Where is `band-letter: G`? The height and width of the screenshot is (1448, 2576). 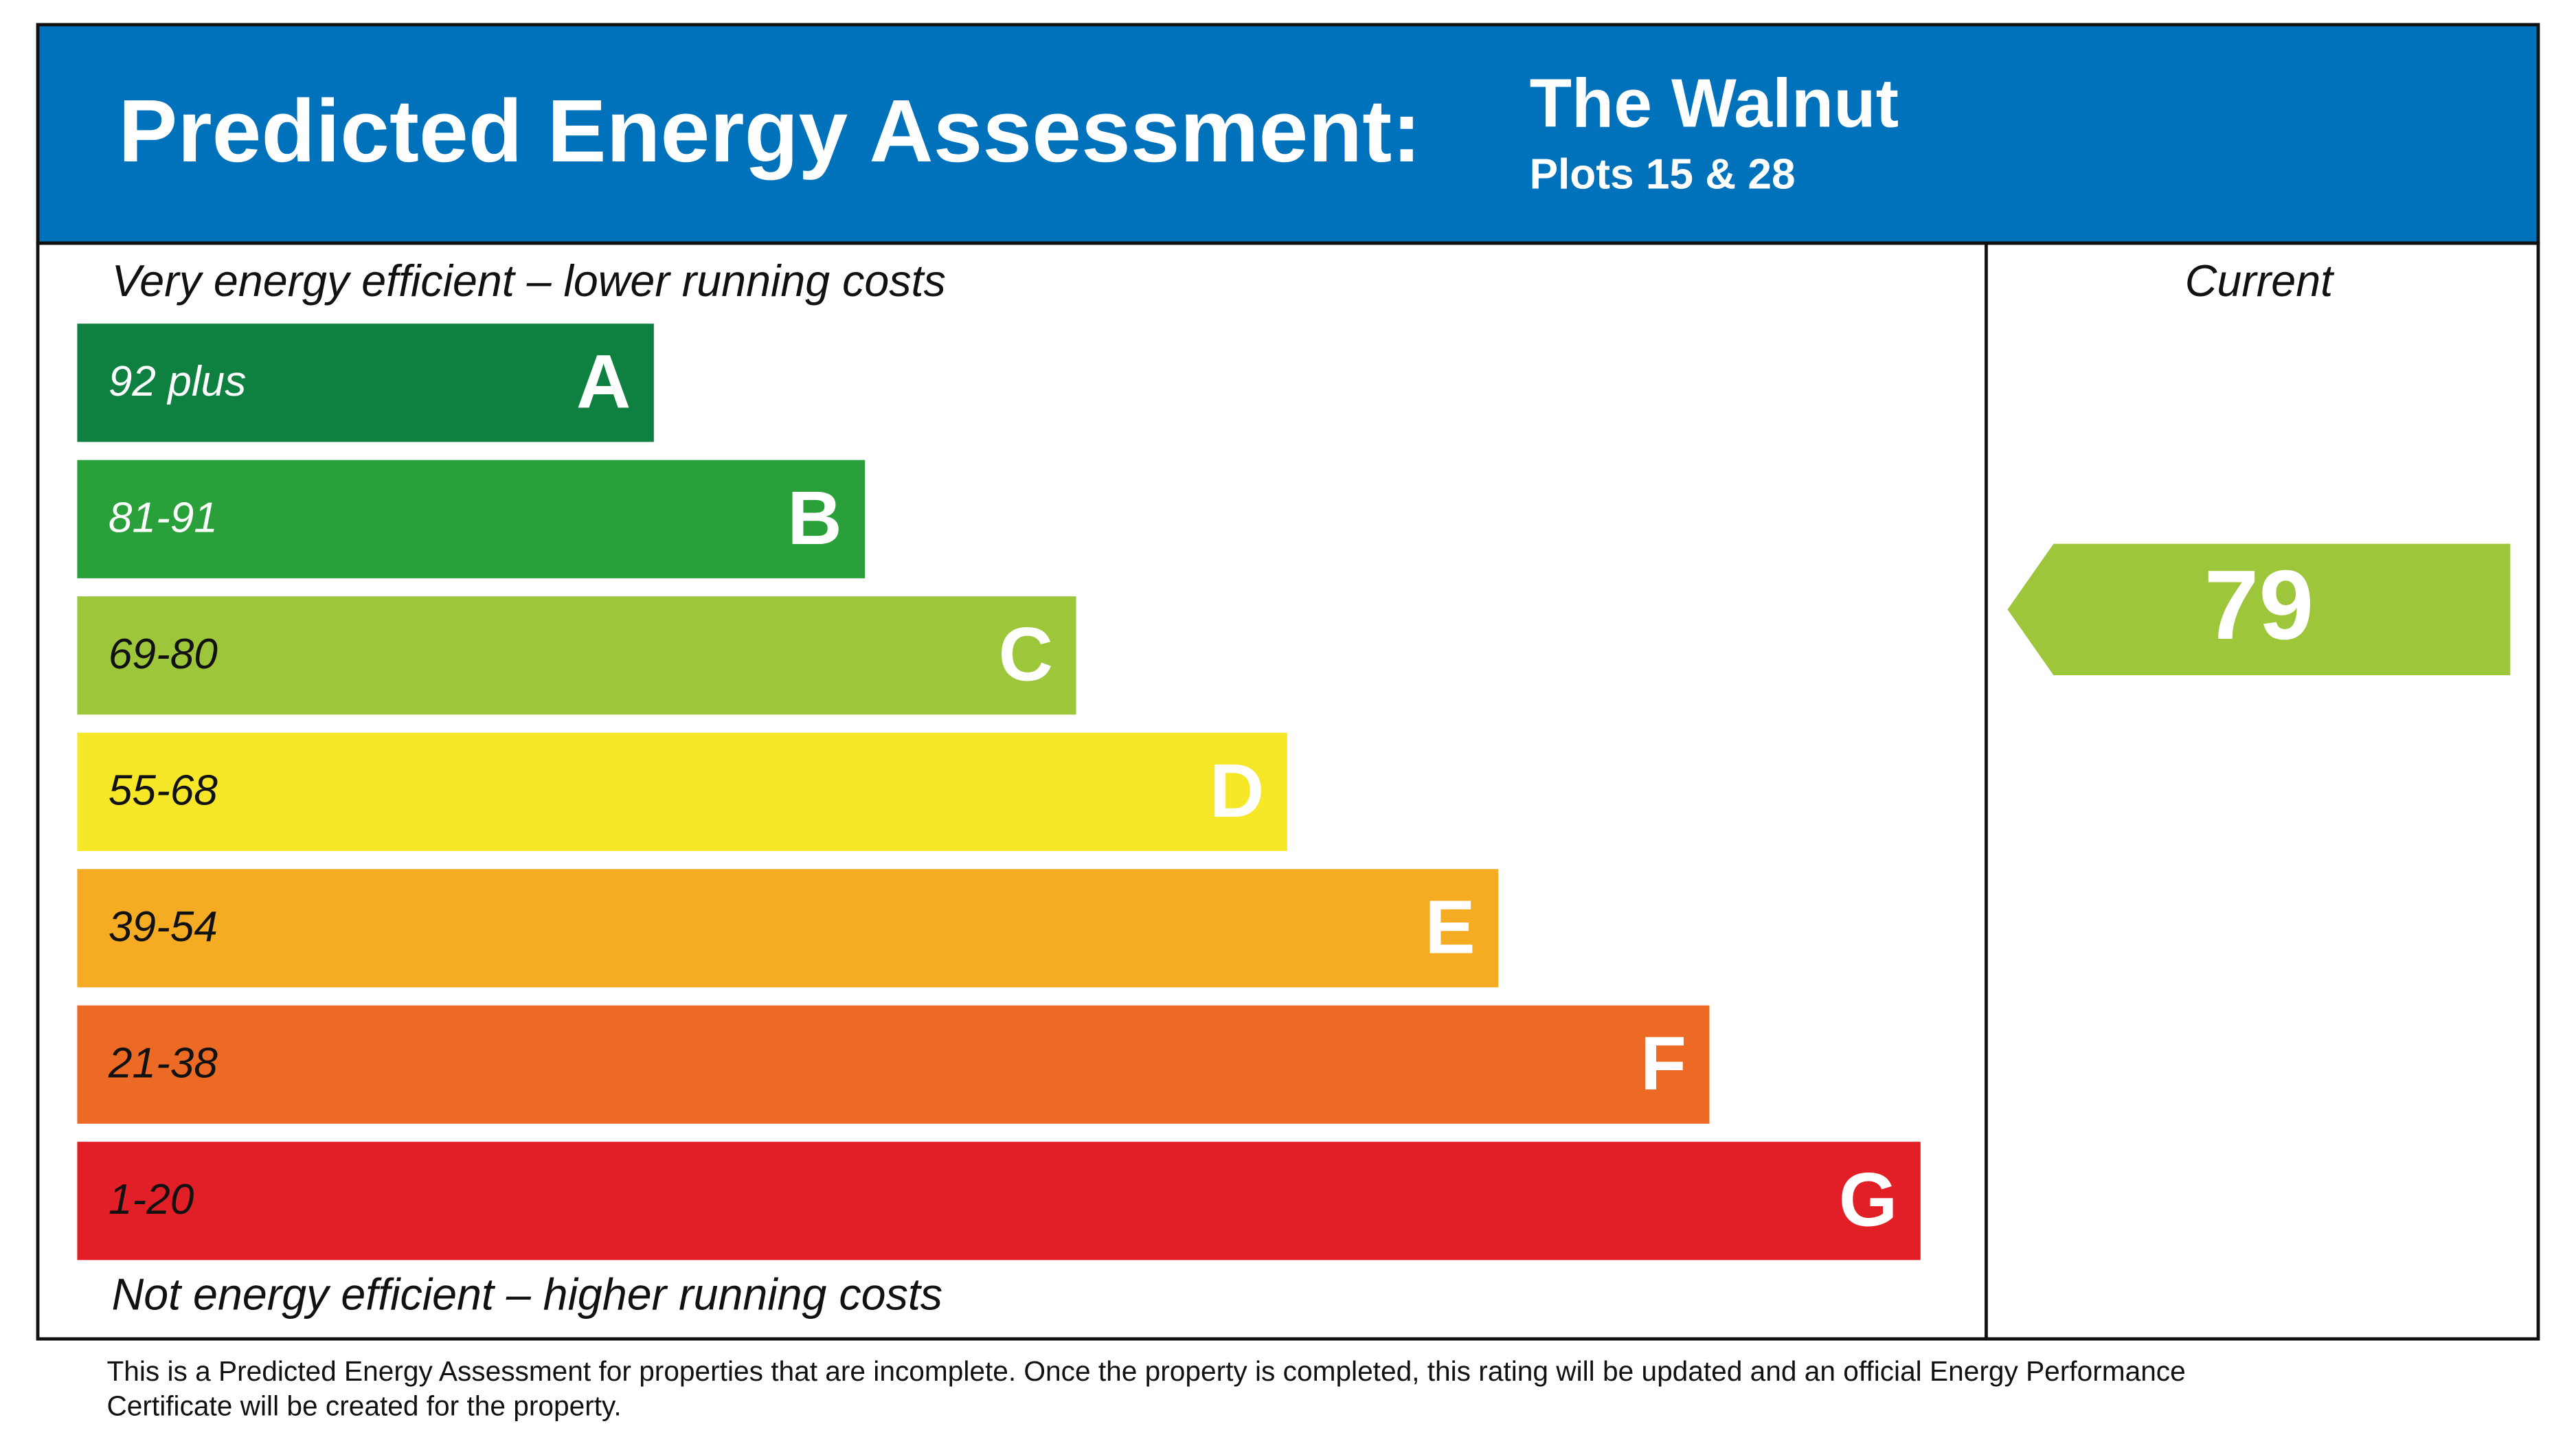
band-letter: G is located at coordinates (1868, 1200).